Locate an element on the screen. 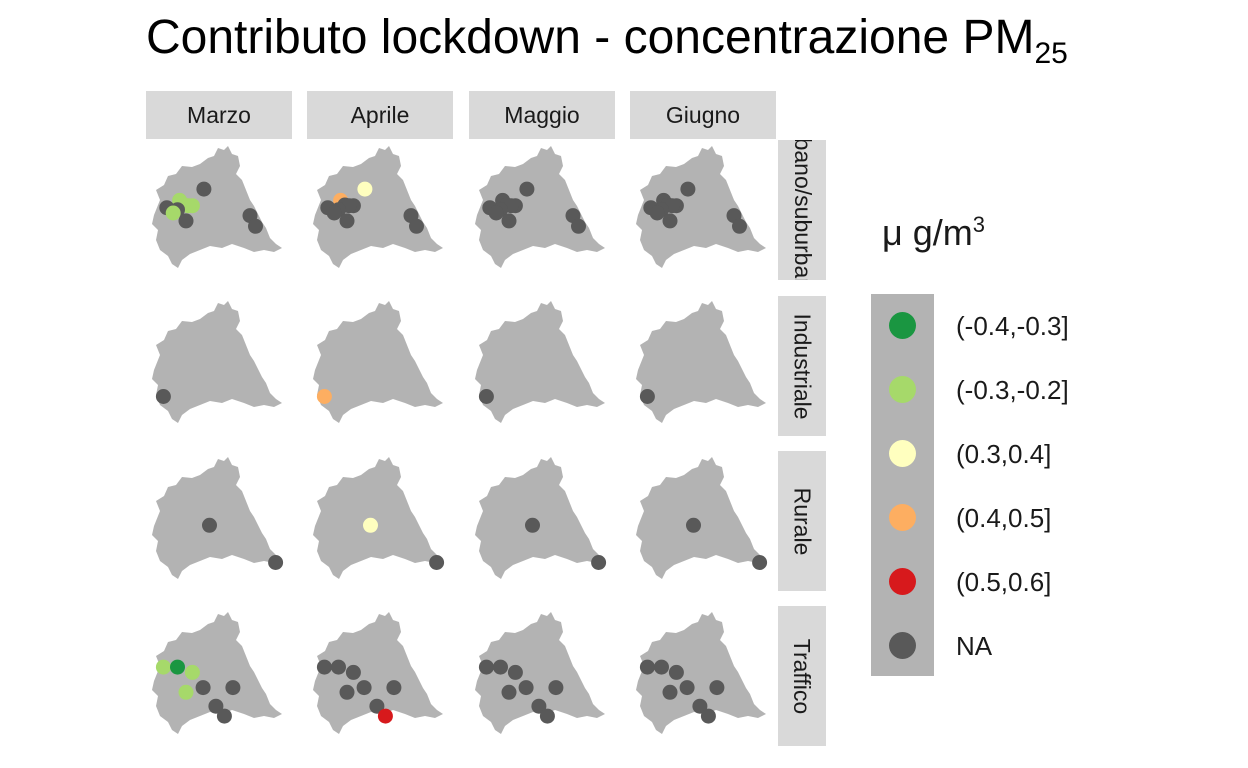 The width and height of the screenshot is (1248, 768). legend-label: (-0.3,-0.2] is located at coordinates (1012, 390).